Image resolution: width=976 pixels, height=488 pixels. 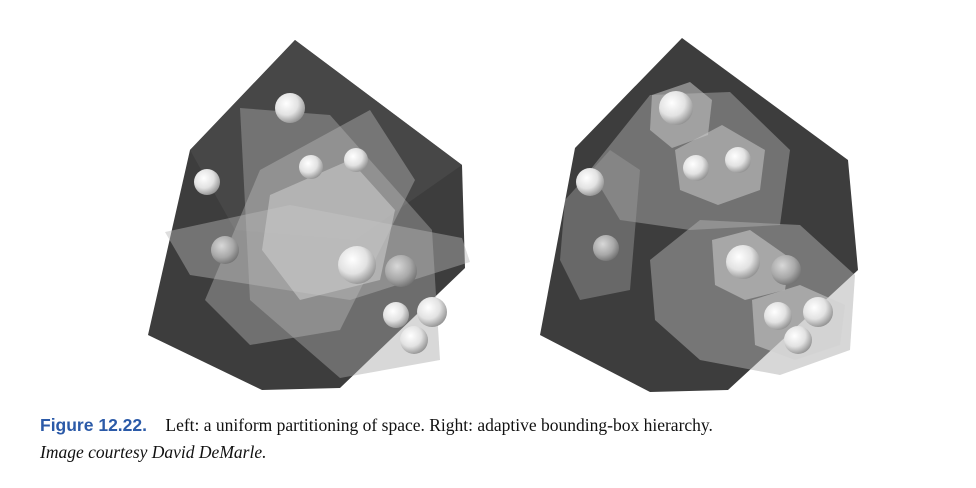 What do you see at coordinates (720, 165) in the screenshot?
I see `right-cube-hex-mid` at bounding box center [720, 165].